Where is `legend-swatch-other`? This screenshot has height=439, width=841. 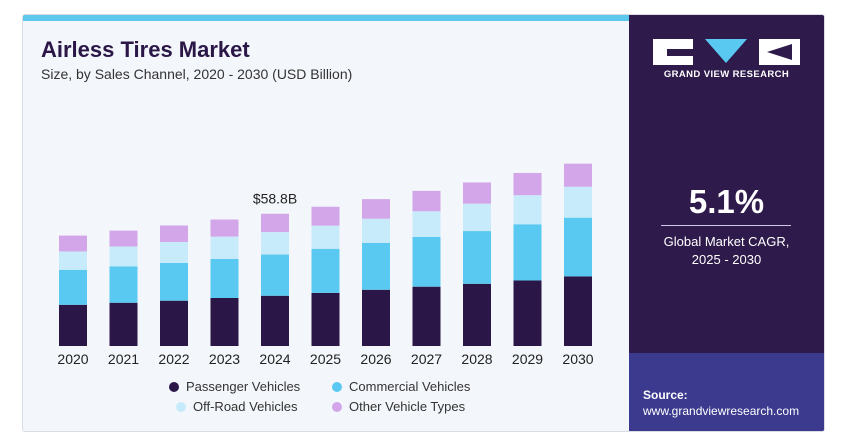
legend-swatch-other is located at coordinates (337, 406).